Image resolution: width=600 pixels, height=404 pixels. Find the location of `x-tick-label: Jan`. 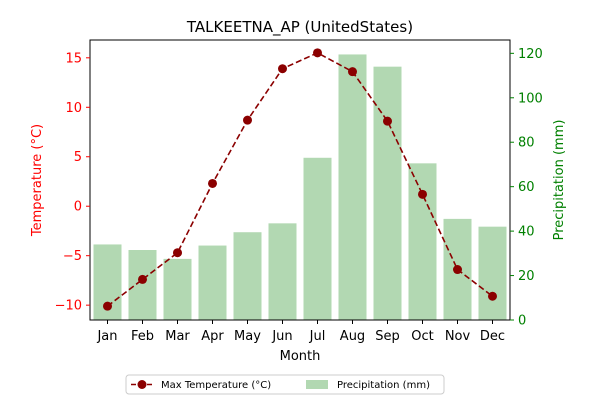

x-tick-label: Jan is located at coordinates (106, 336).